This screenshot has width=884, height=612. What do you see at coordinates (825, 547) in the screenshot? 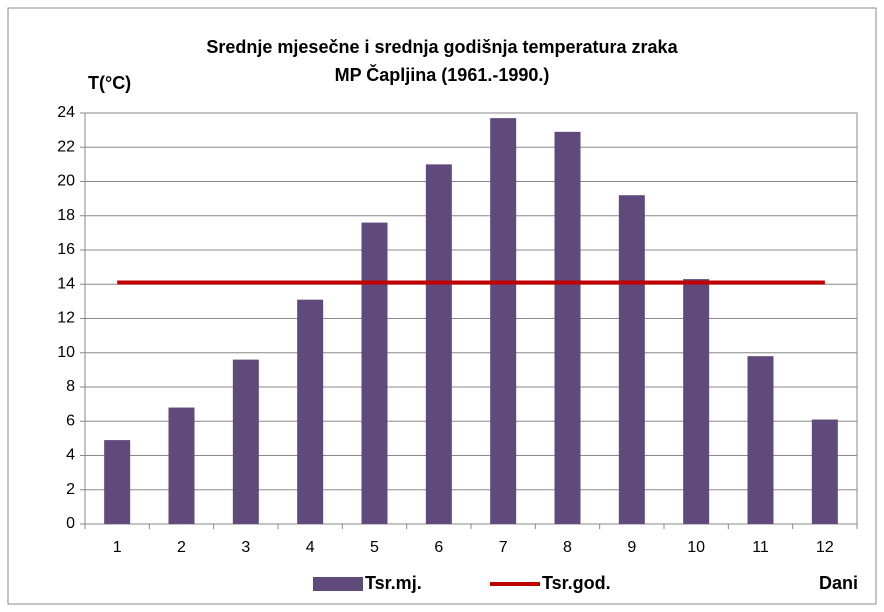
I see `x-tick-label: 12` at bounding box center [825, 547].